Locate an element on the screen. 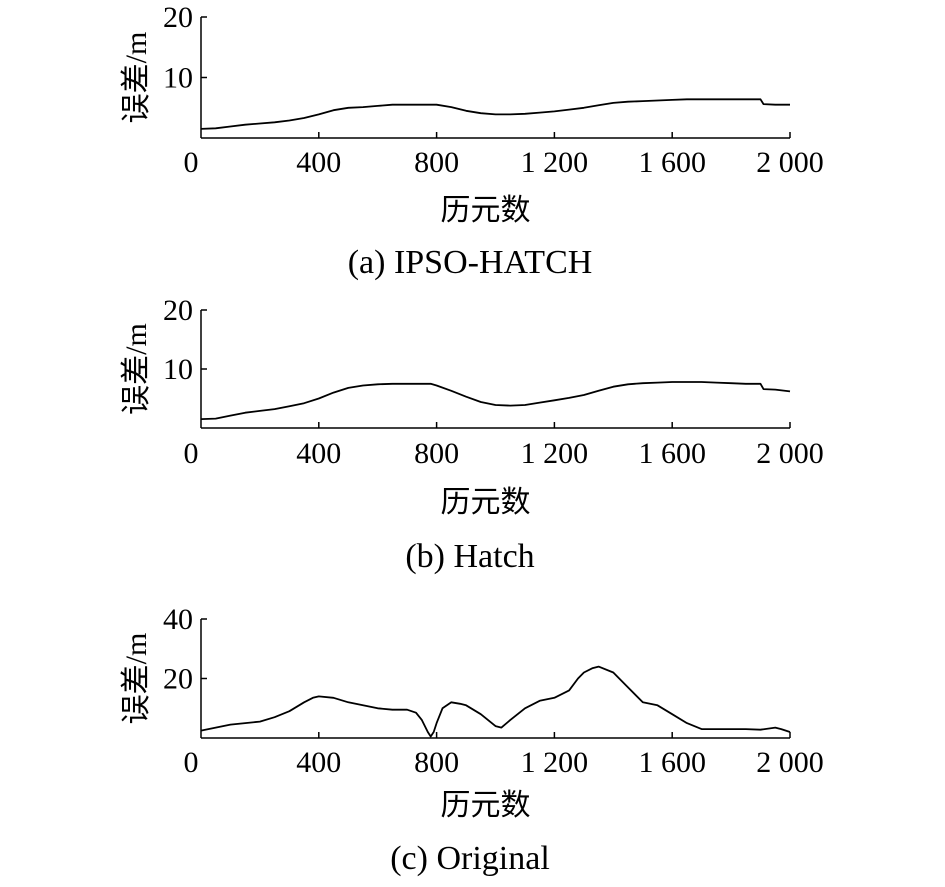 The height and width of the screenshot is (887, 945). y-tick-label: 40 is located at coordinates (178, 619).